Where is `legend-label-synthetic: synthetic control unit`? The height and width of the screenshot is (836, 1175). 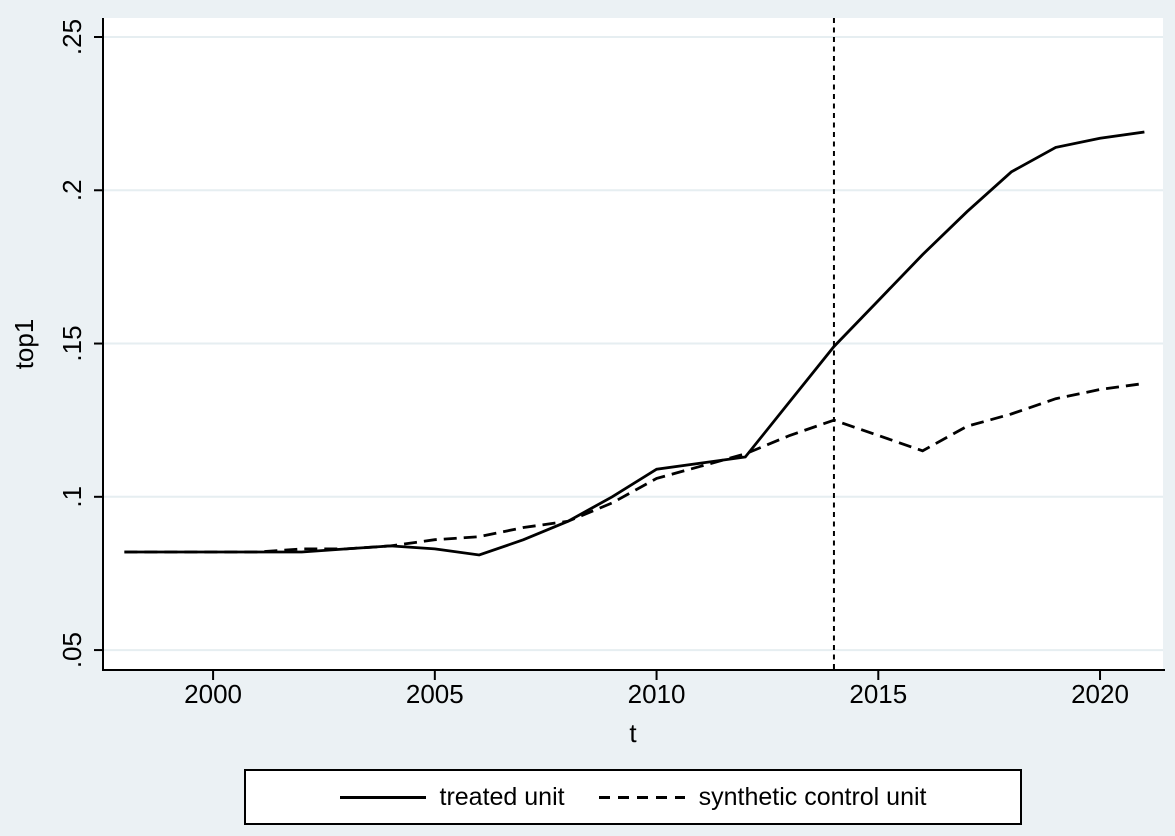
legend-label-synthetic: synthetic control unit is located at coordinates (812, 796).